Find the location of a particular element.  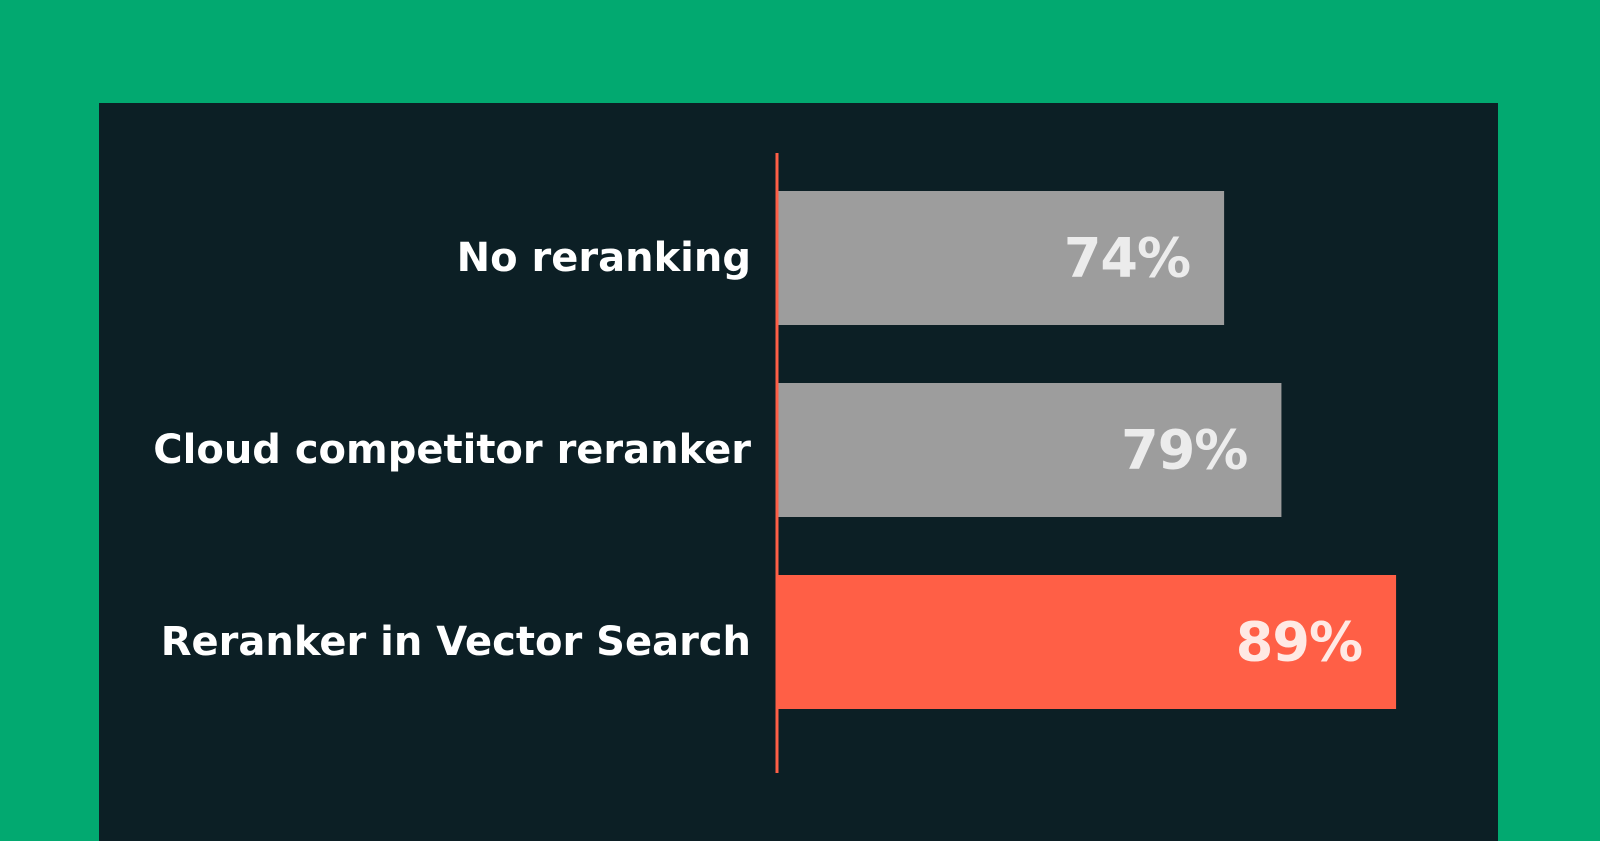

value-label-reranker-in-vector-search: 89% is located at coordinates (1299, 642).